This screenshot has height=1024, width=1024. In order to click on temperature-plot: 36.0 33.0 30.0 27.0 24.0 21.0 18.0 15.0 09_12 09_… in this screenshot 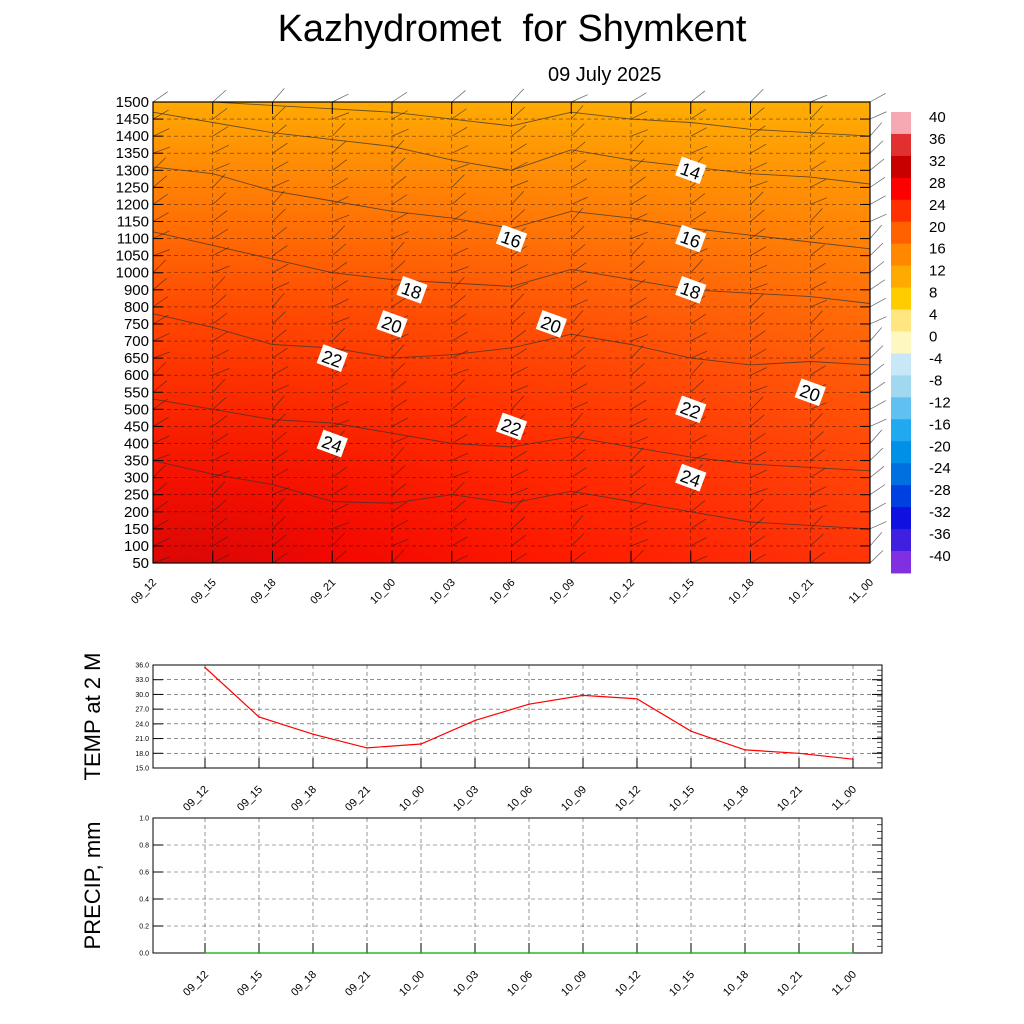, I will do `click(481, 733)`.